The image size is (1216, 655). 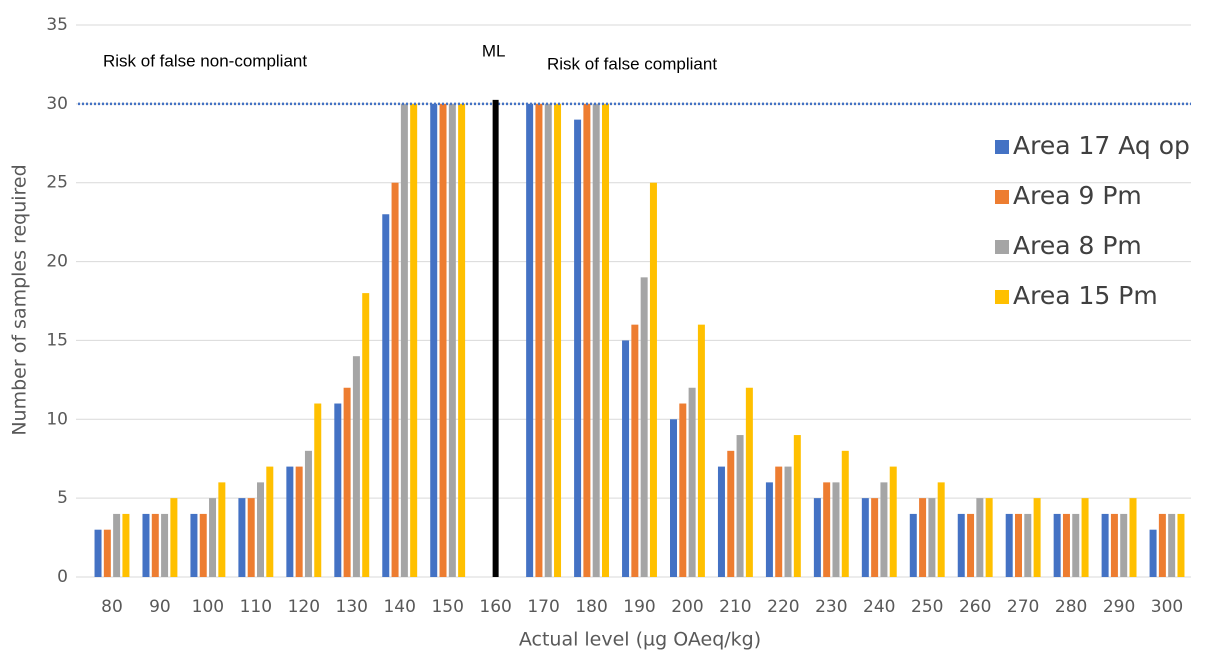 What do you see at coordinates (591, 607) in the screenshot?
I see `x-tick-label: 180` at bounding box center [591, 607].